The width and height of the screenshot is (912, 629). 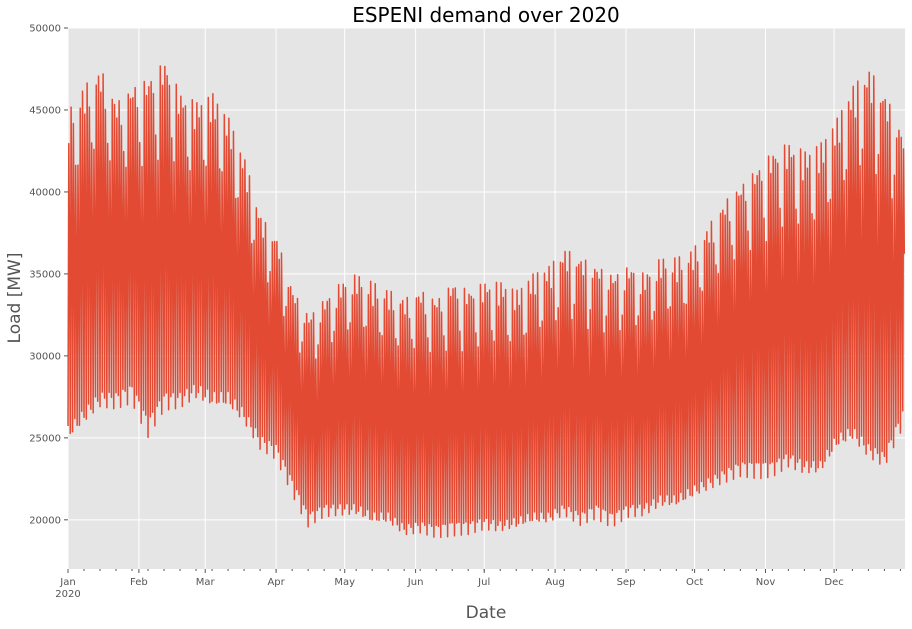 What do you see at coordinates (833, 582) in the screenshot?
I see `x-tick-label: Dec` at bounding box center [833, 582].